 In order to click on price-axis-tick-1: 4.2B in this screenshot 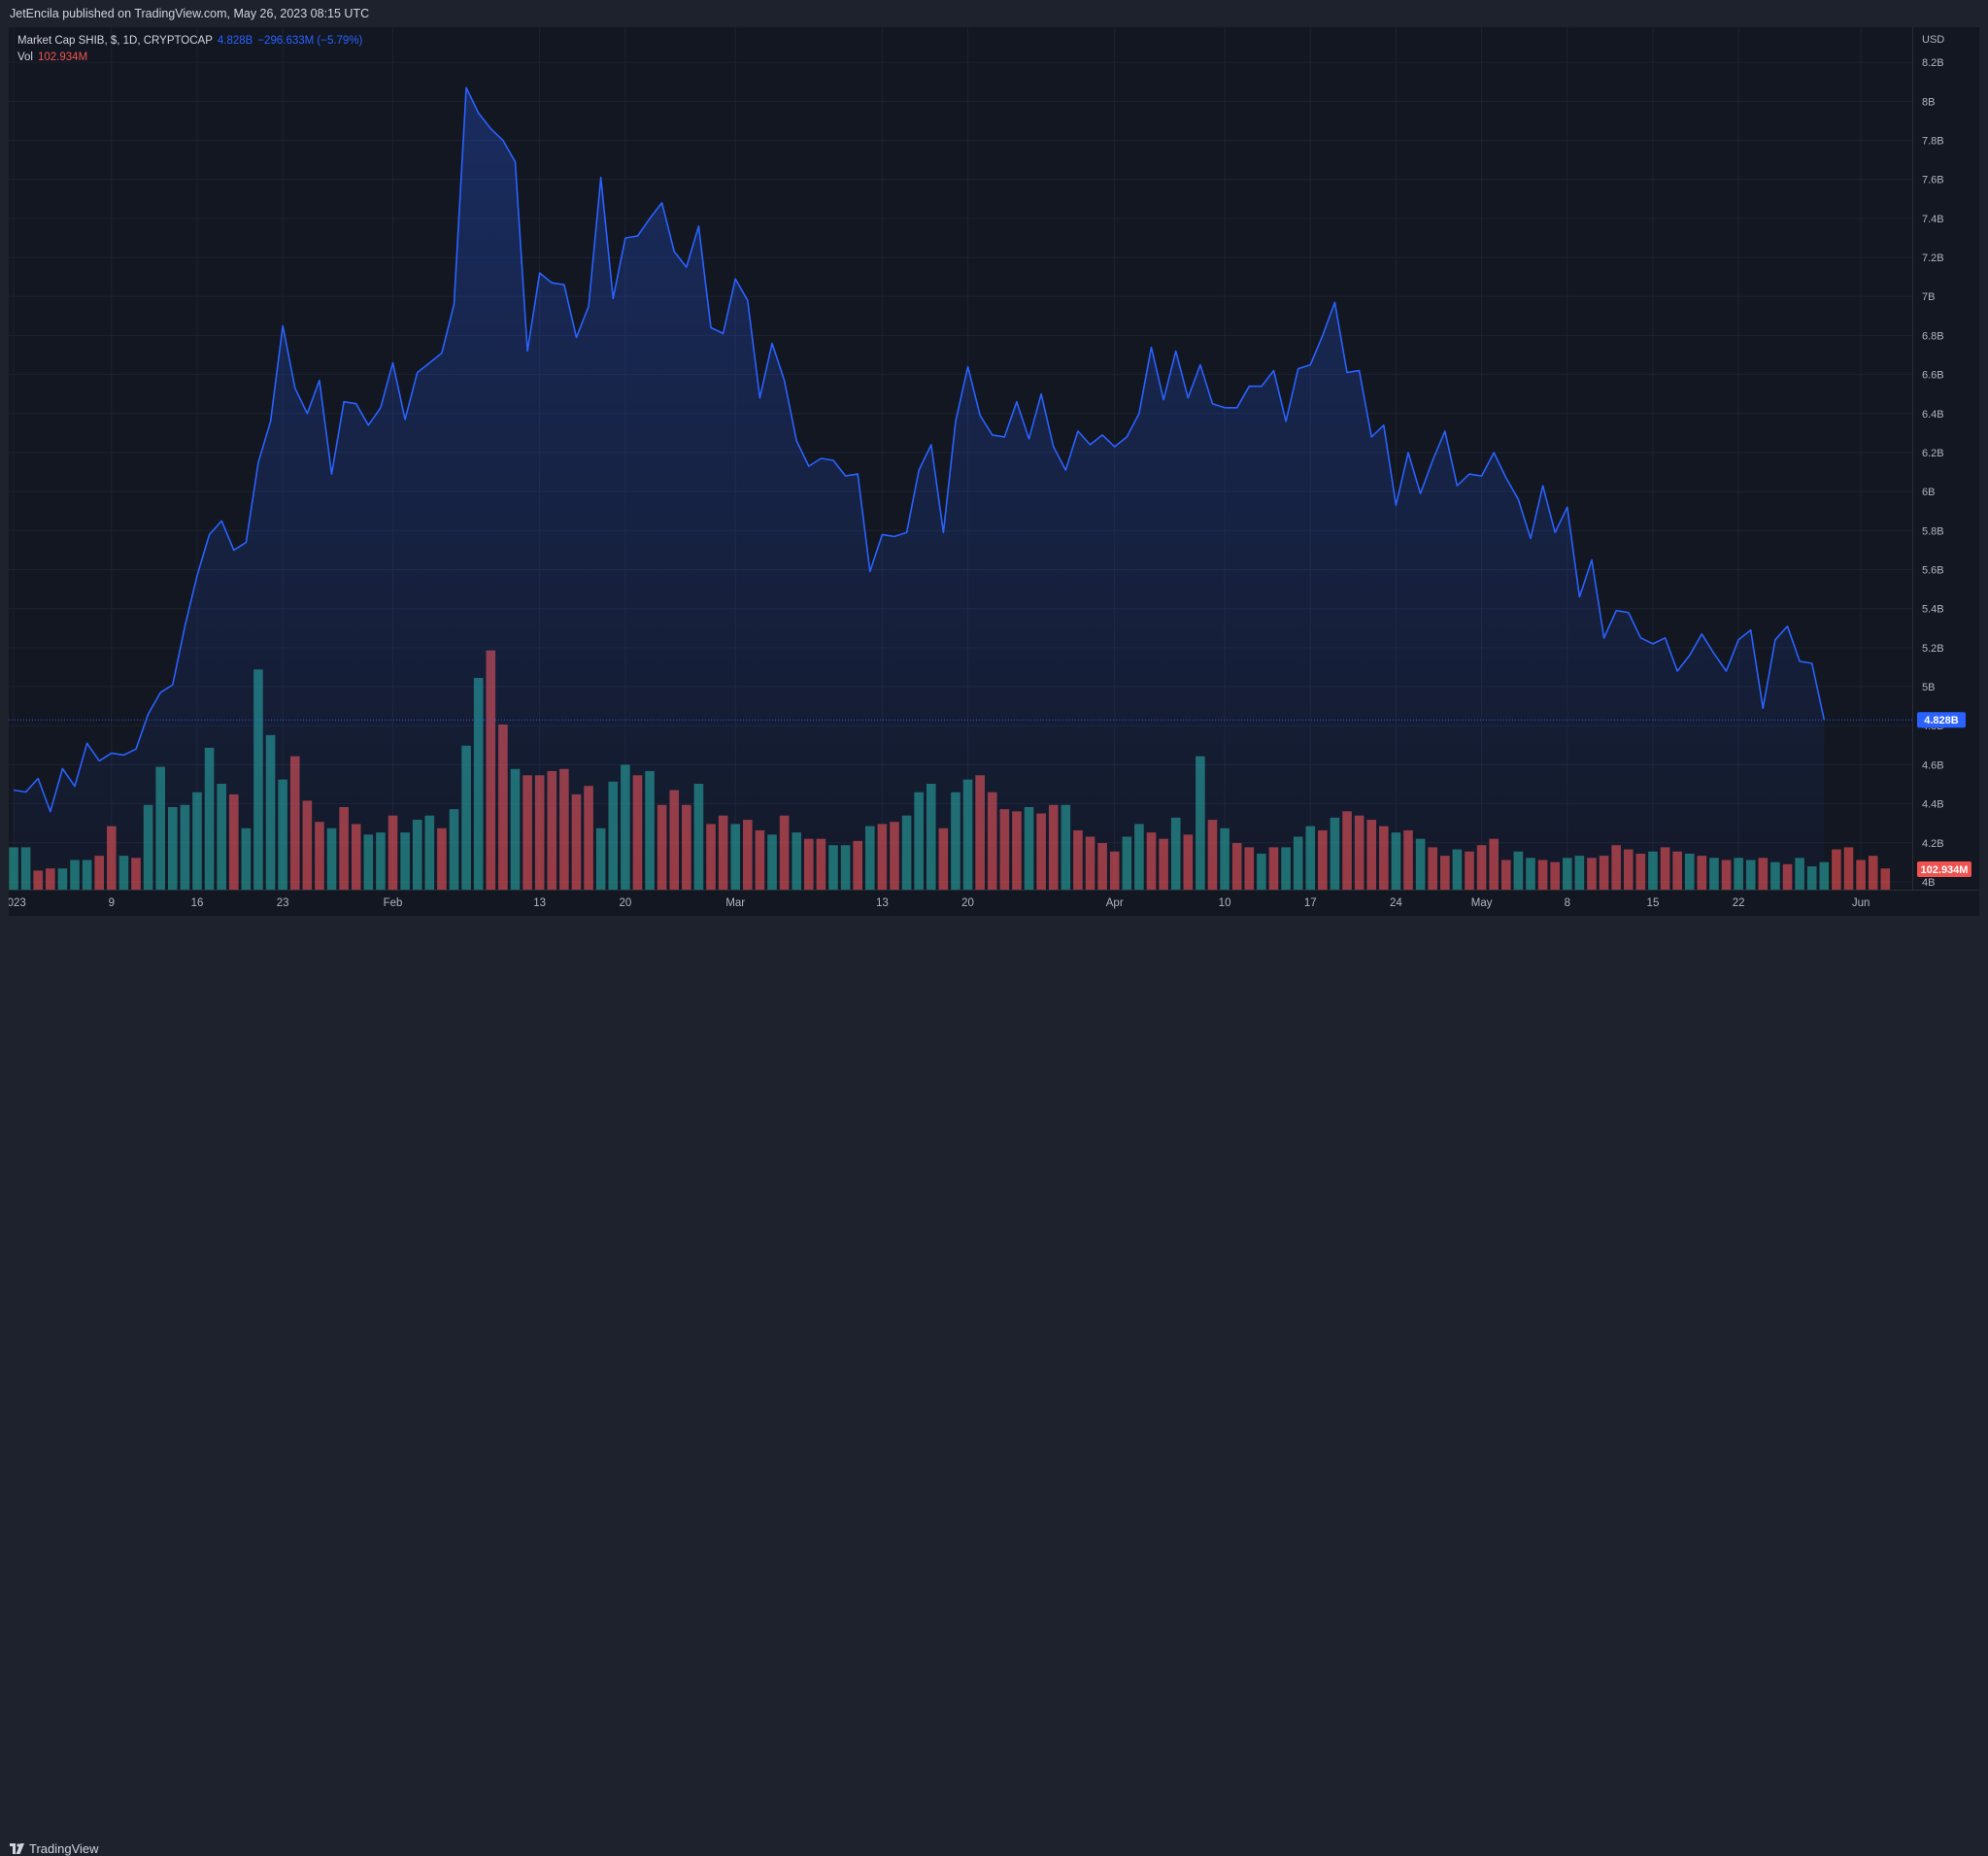, I will do `click(1933, 844)`.